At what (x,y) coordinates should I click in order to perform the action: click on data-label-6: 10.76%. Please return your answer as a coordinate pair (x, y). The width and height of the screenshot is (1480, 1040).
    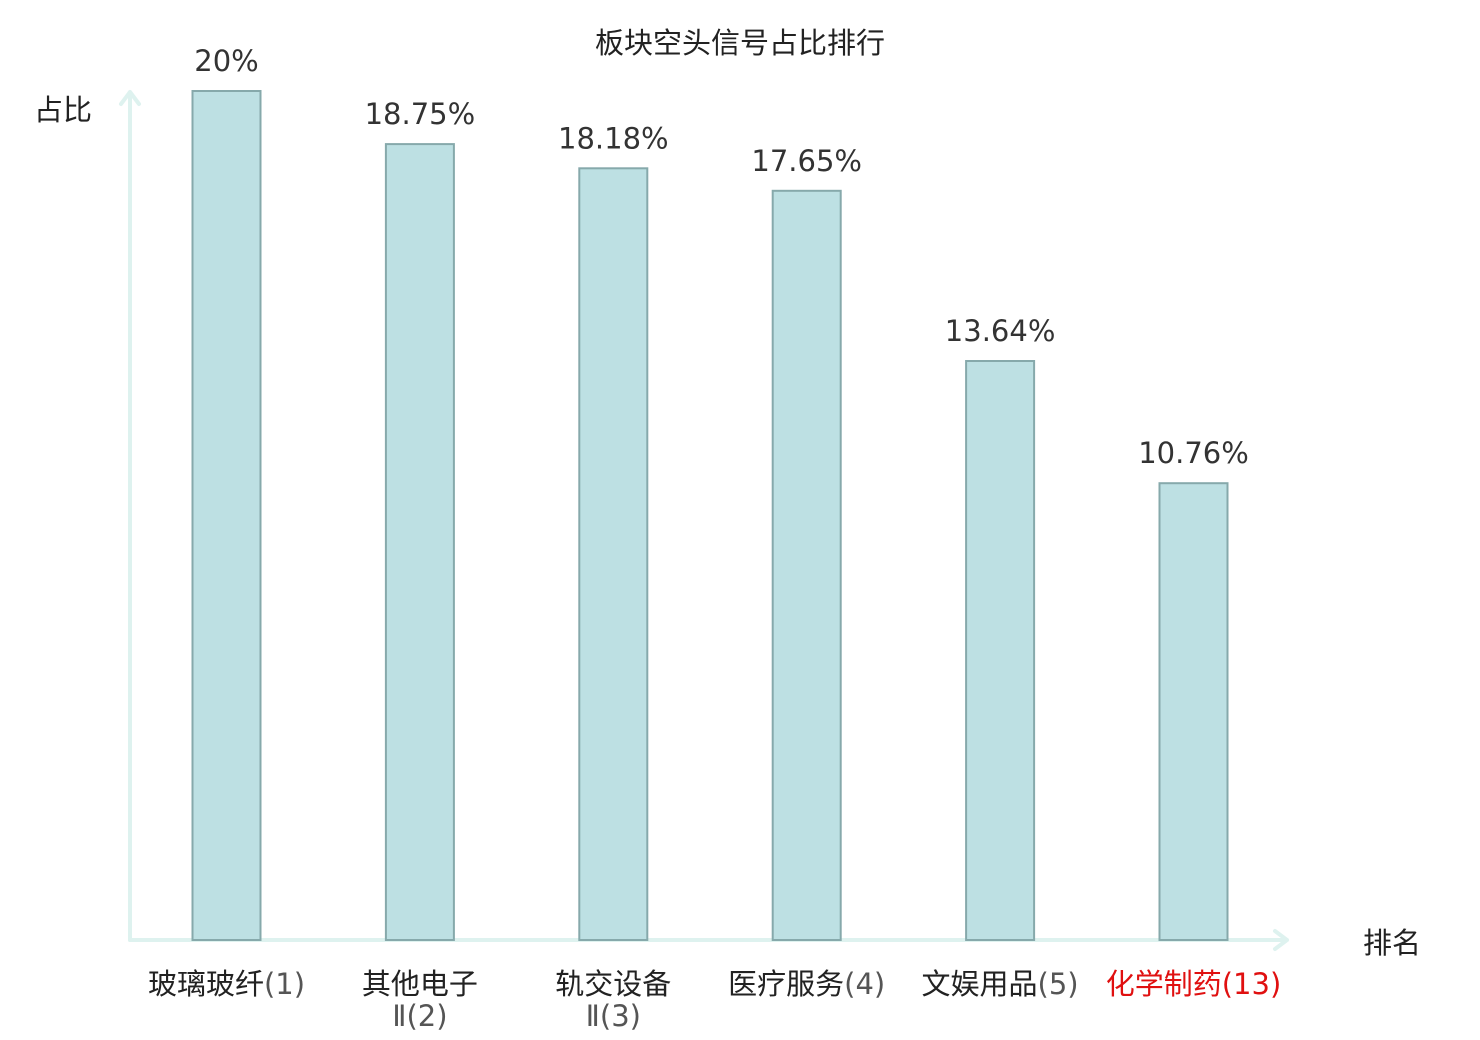
    Looking at the image, I should click on (1193, 453).